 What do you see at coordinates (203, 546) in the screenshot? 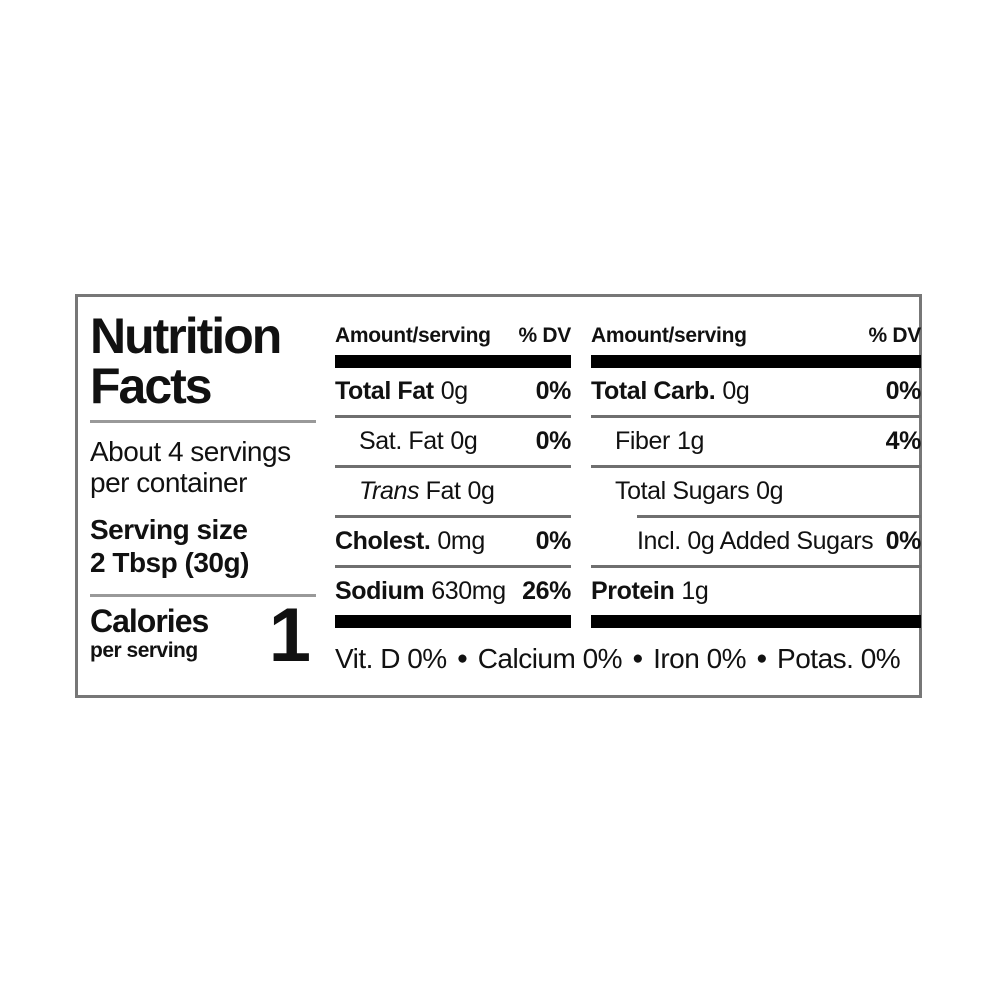
I see `serving-size: Serving size 2 Tbsp (30g)` at bounding box center [203, 546].